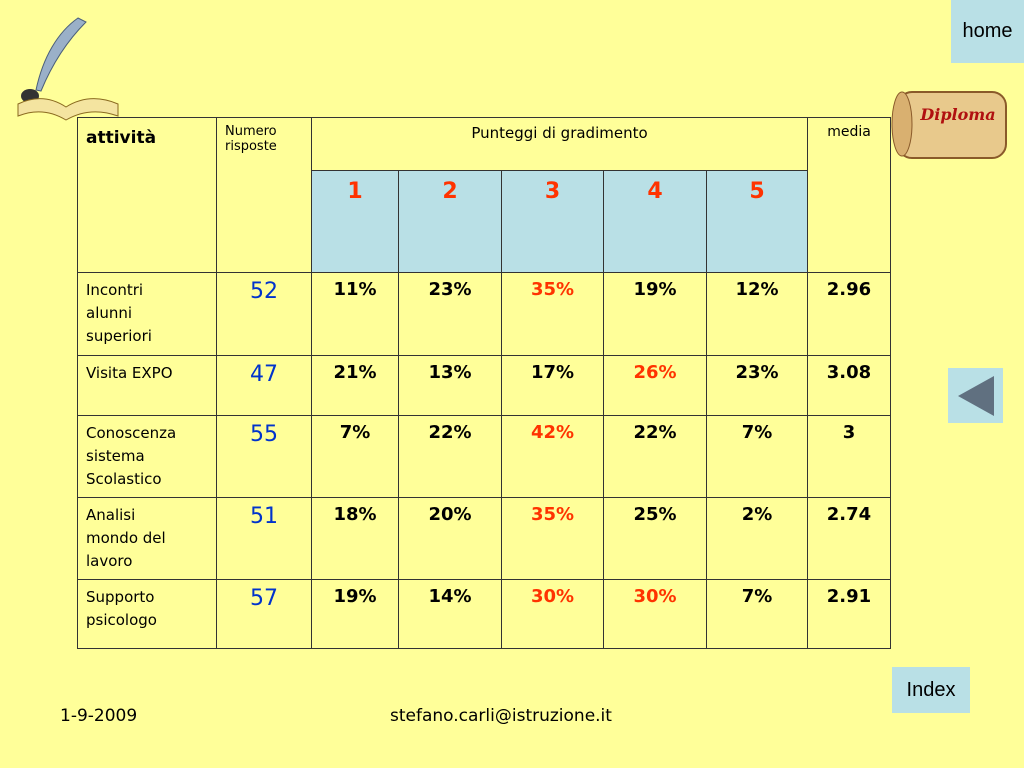 The image size is (1024, 768). What do you see at coordinates (264, 614) in the screenshot?
I see `row-responses: 57` at bounding box center [264, 614].